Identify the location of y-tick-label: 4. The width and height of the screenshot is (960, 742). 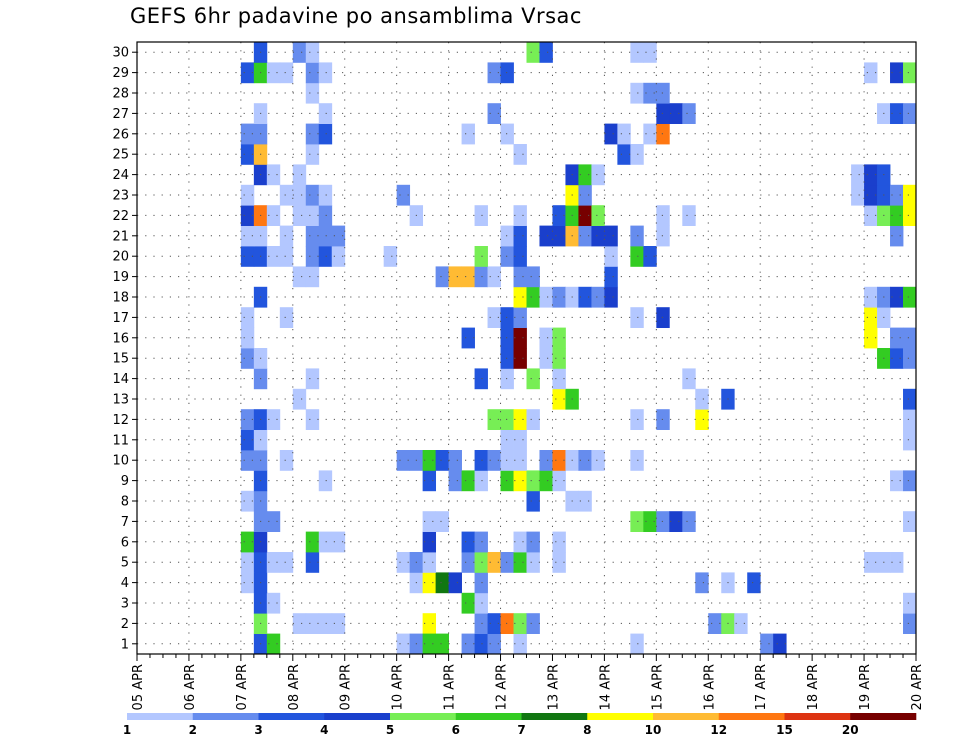
(125, 583).